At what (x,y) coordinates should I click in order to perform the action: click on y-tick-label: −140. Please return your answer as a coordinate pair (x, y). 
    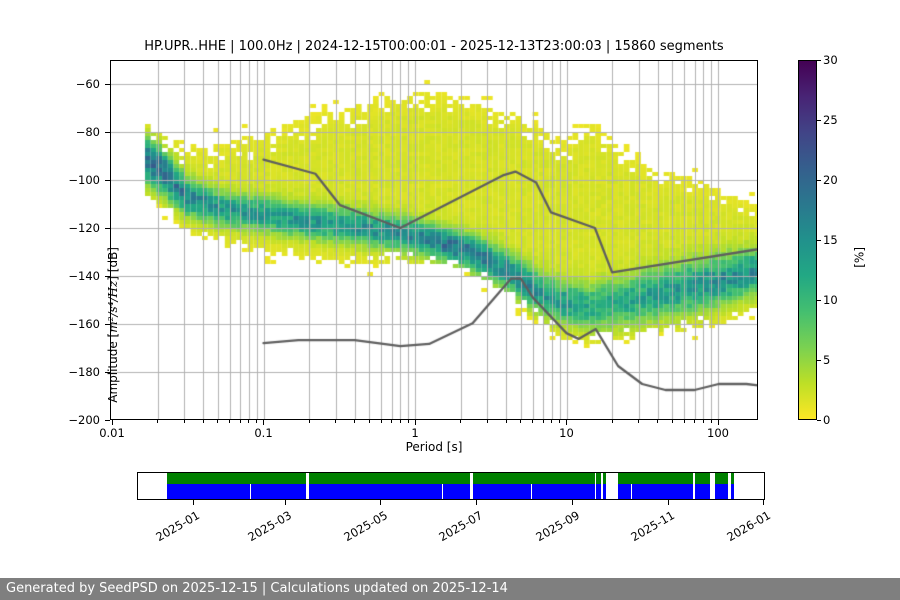
    Looking at the image, I should click on (84, 276).